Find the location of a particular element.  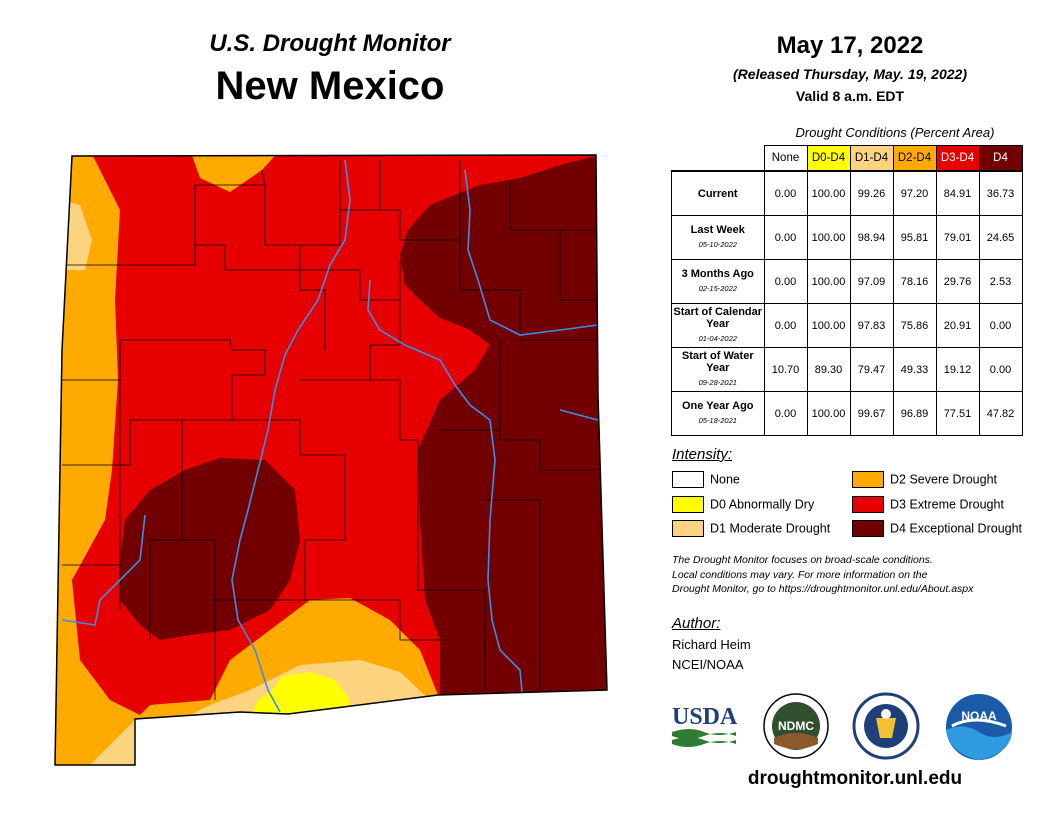

d1-region-southwest is located at coordinates (115, 742).